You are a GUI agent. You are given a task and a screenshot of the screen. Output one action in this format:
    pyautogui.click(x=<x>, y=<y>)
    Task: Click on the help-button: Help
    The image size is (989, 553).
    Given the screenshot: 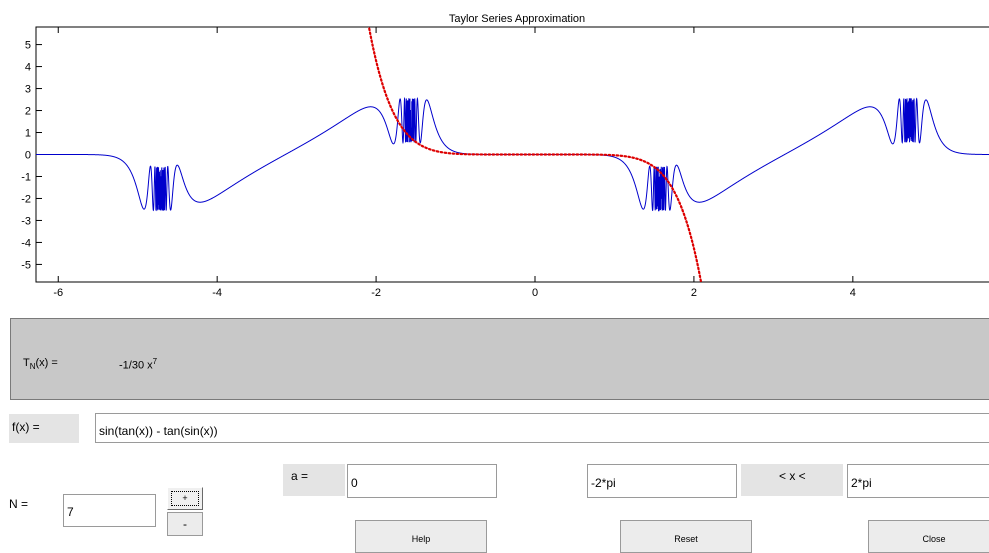 What is the action you would take?
    pyautogui.click(x=421, y=536)
    